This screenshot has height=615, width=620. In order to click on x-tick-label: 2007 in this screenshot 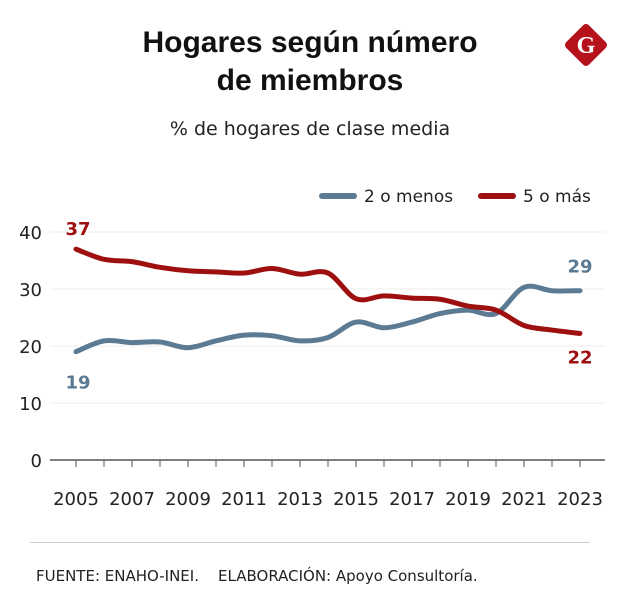, I will do `click(132, 499)`.